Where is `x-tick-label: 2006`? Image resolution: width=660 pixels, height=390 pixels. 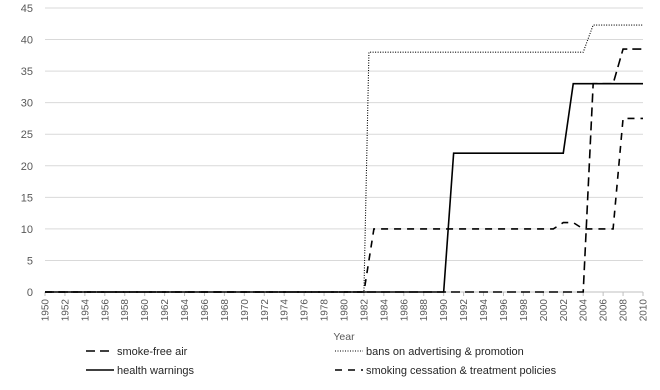 x-tick-label: 2006 is located at coordinates (604, 310).